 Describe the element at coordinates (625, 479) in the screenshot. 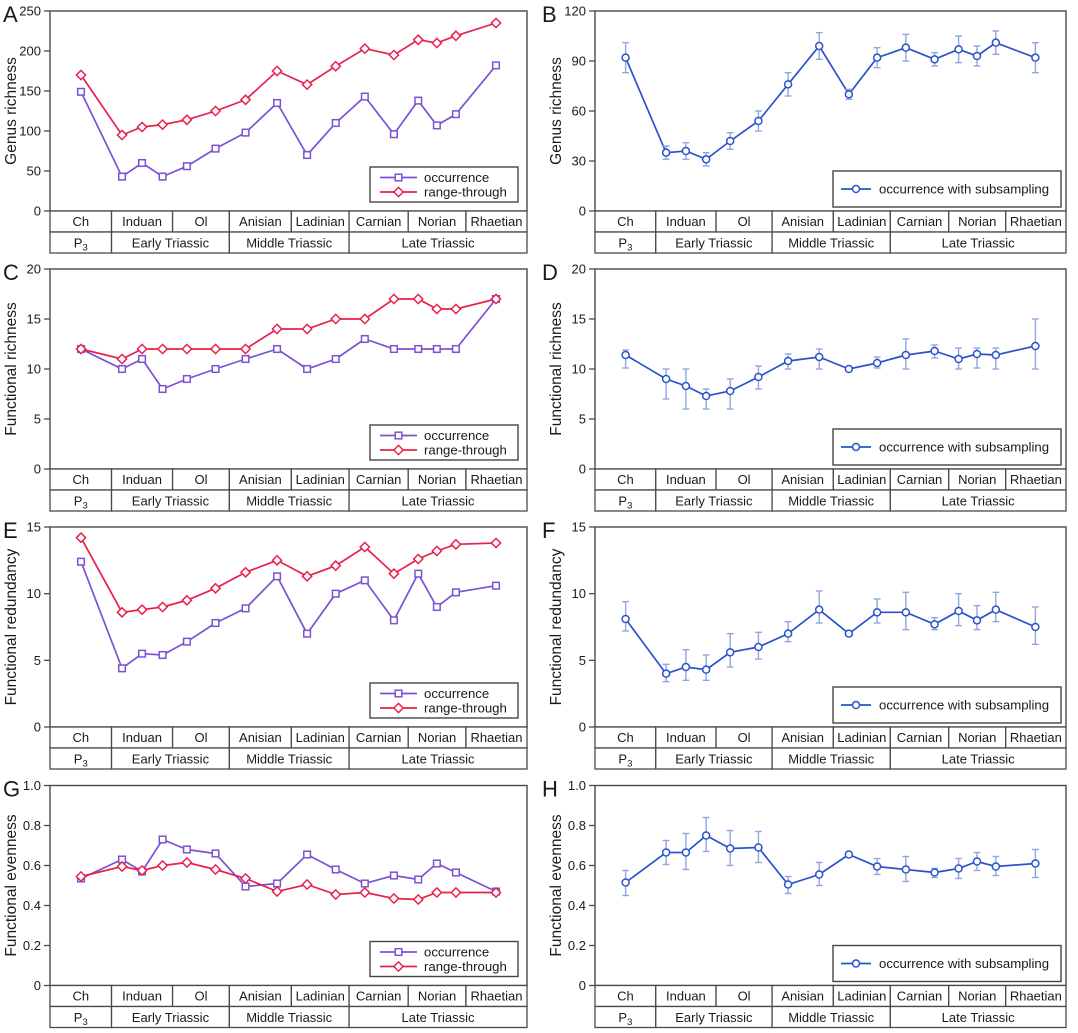

I see `stage-label: Ch` at that location.